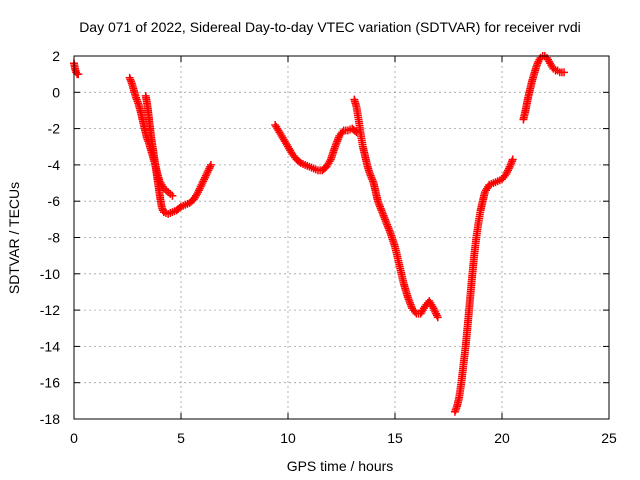 This screenshot has width=640, height=480. Describe the element at coordinates (395, 438) in the screenshot. I see `x-tick-label: 15` at that location.